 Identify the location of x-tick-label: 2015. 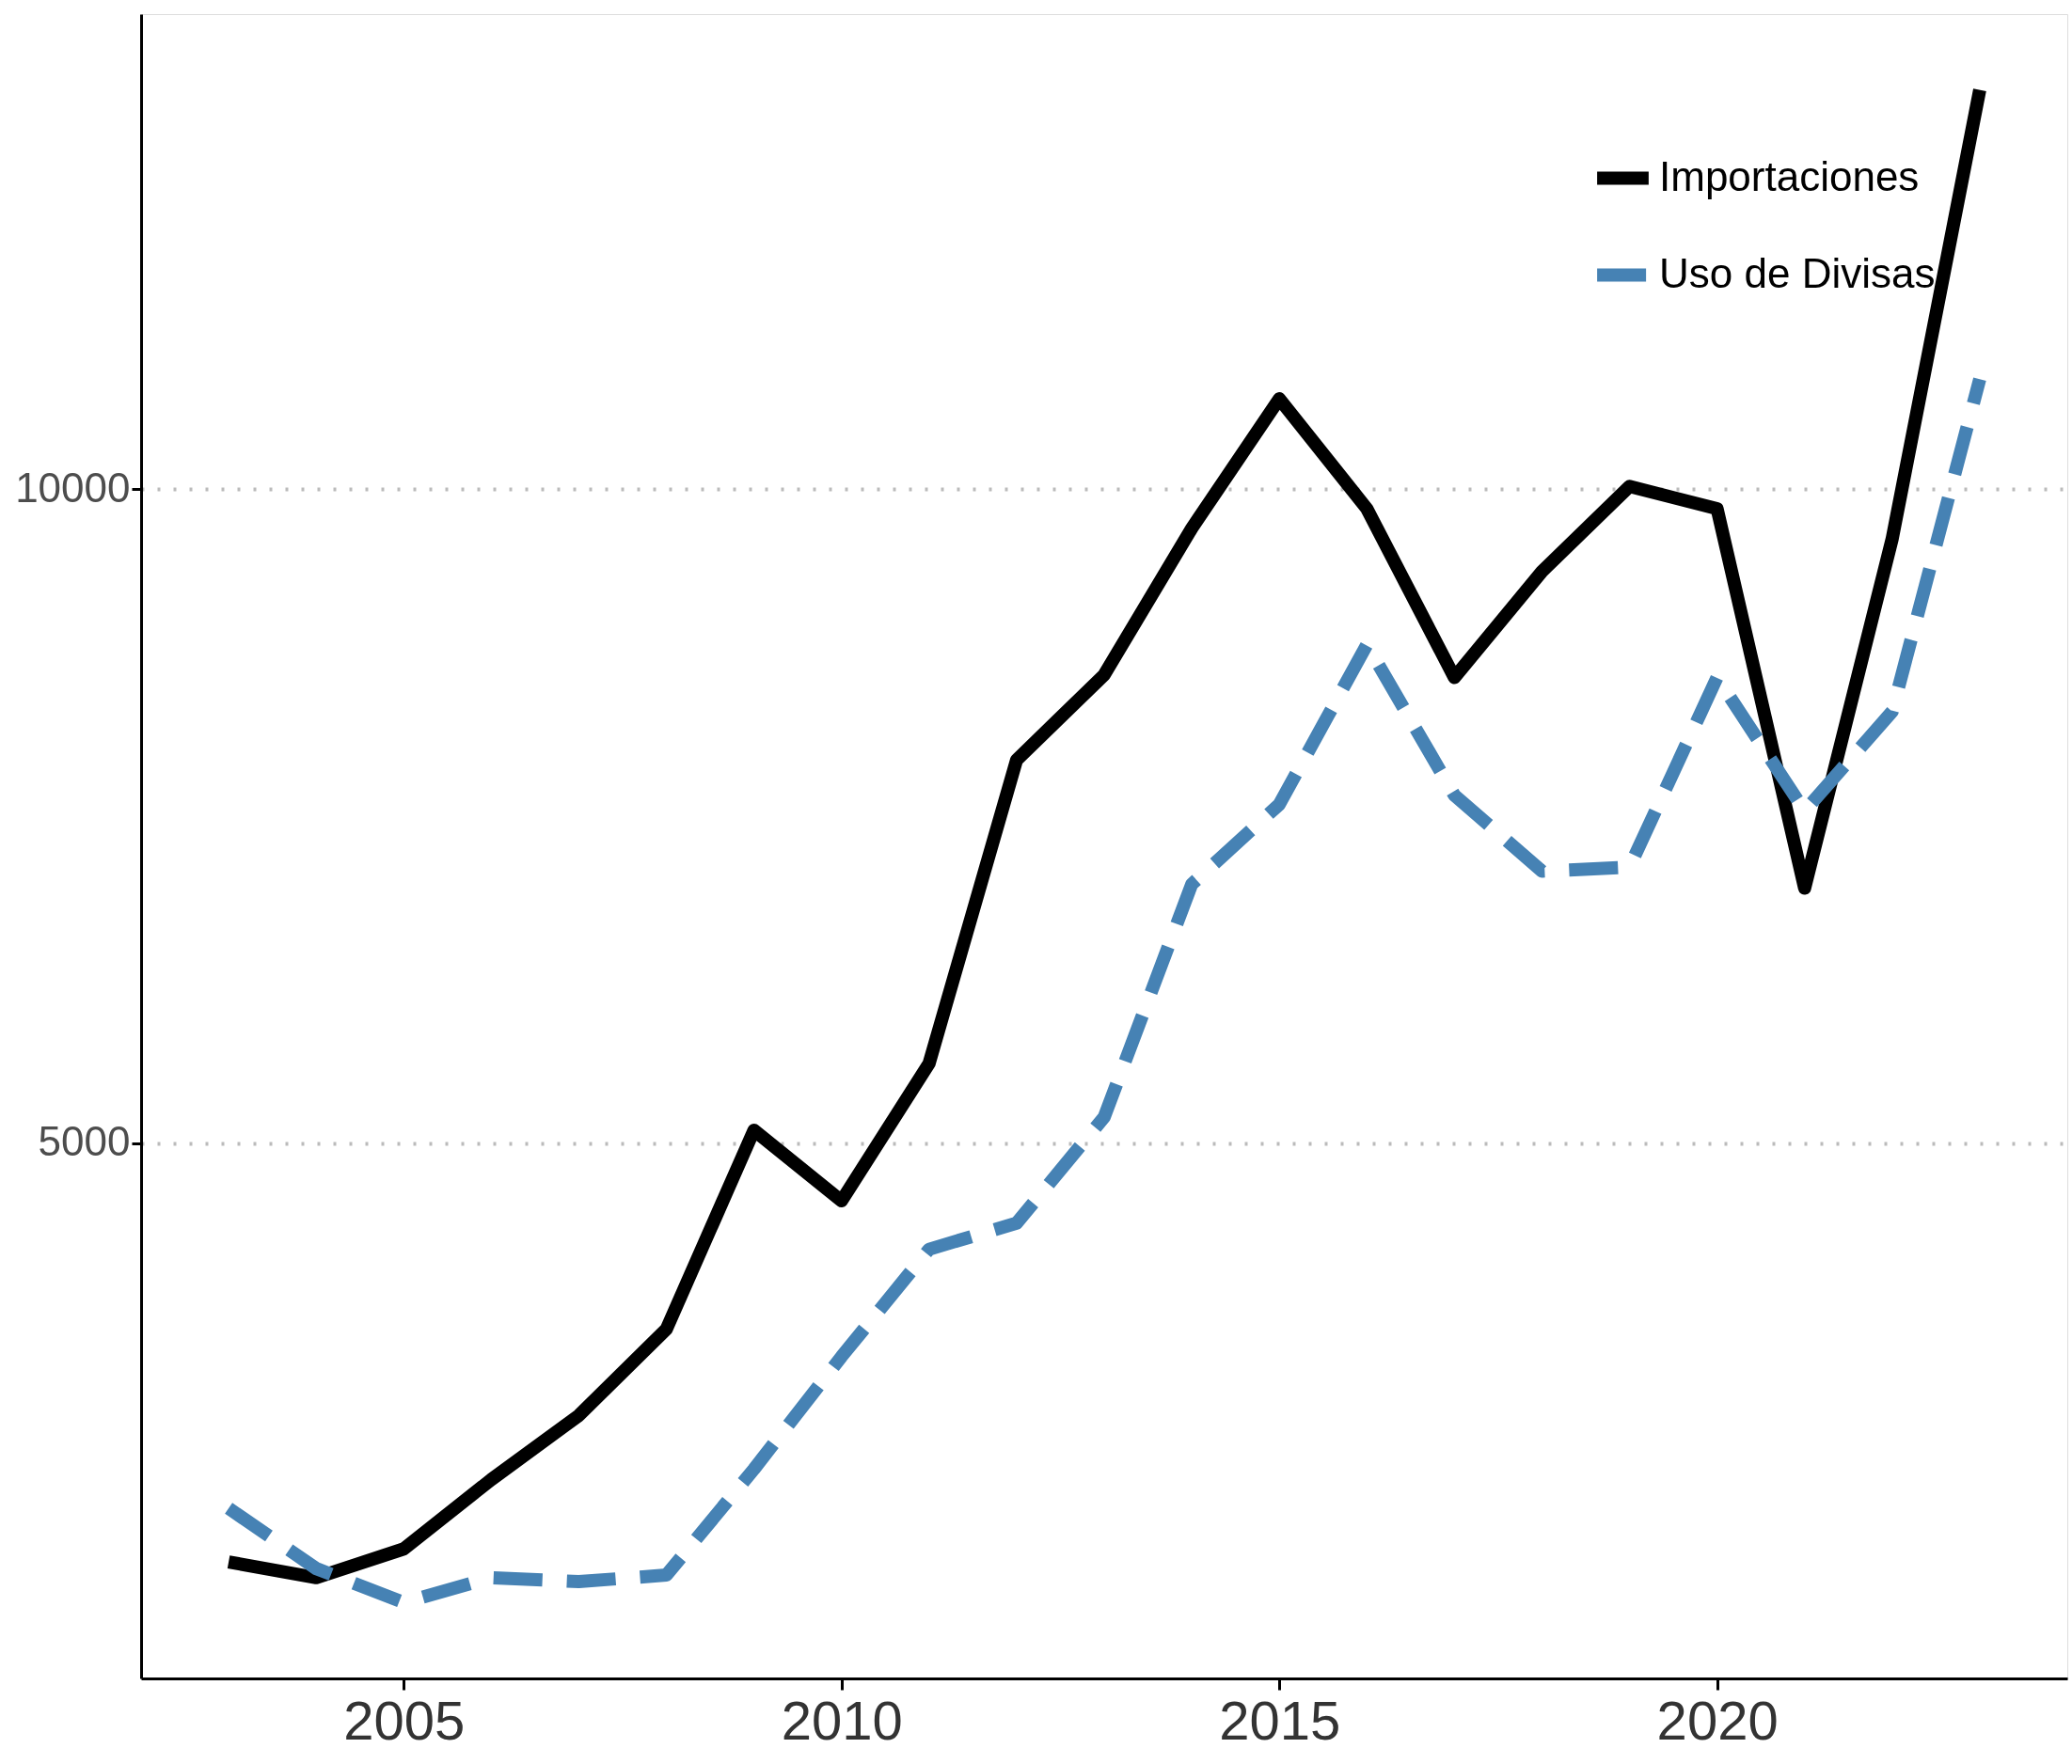
(1280, 1720).